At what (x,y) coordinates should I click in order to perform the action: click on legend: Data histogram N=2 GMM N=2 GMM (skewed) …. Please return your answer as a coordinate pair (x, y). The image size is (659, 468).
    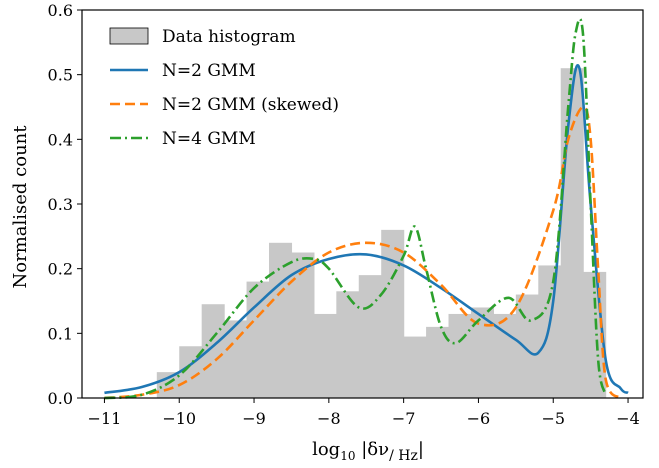
    Looking at the image, I should click on (224, 88).